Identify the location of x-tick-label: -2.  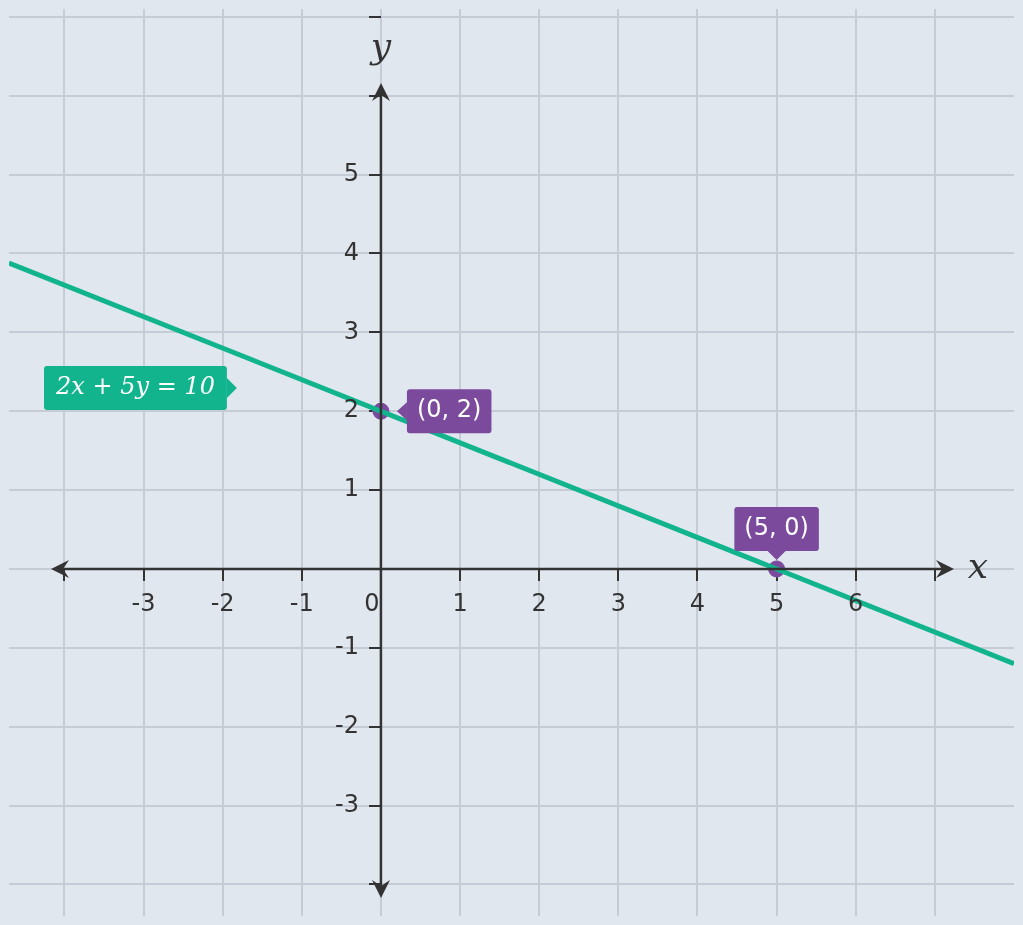
(222, 603).